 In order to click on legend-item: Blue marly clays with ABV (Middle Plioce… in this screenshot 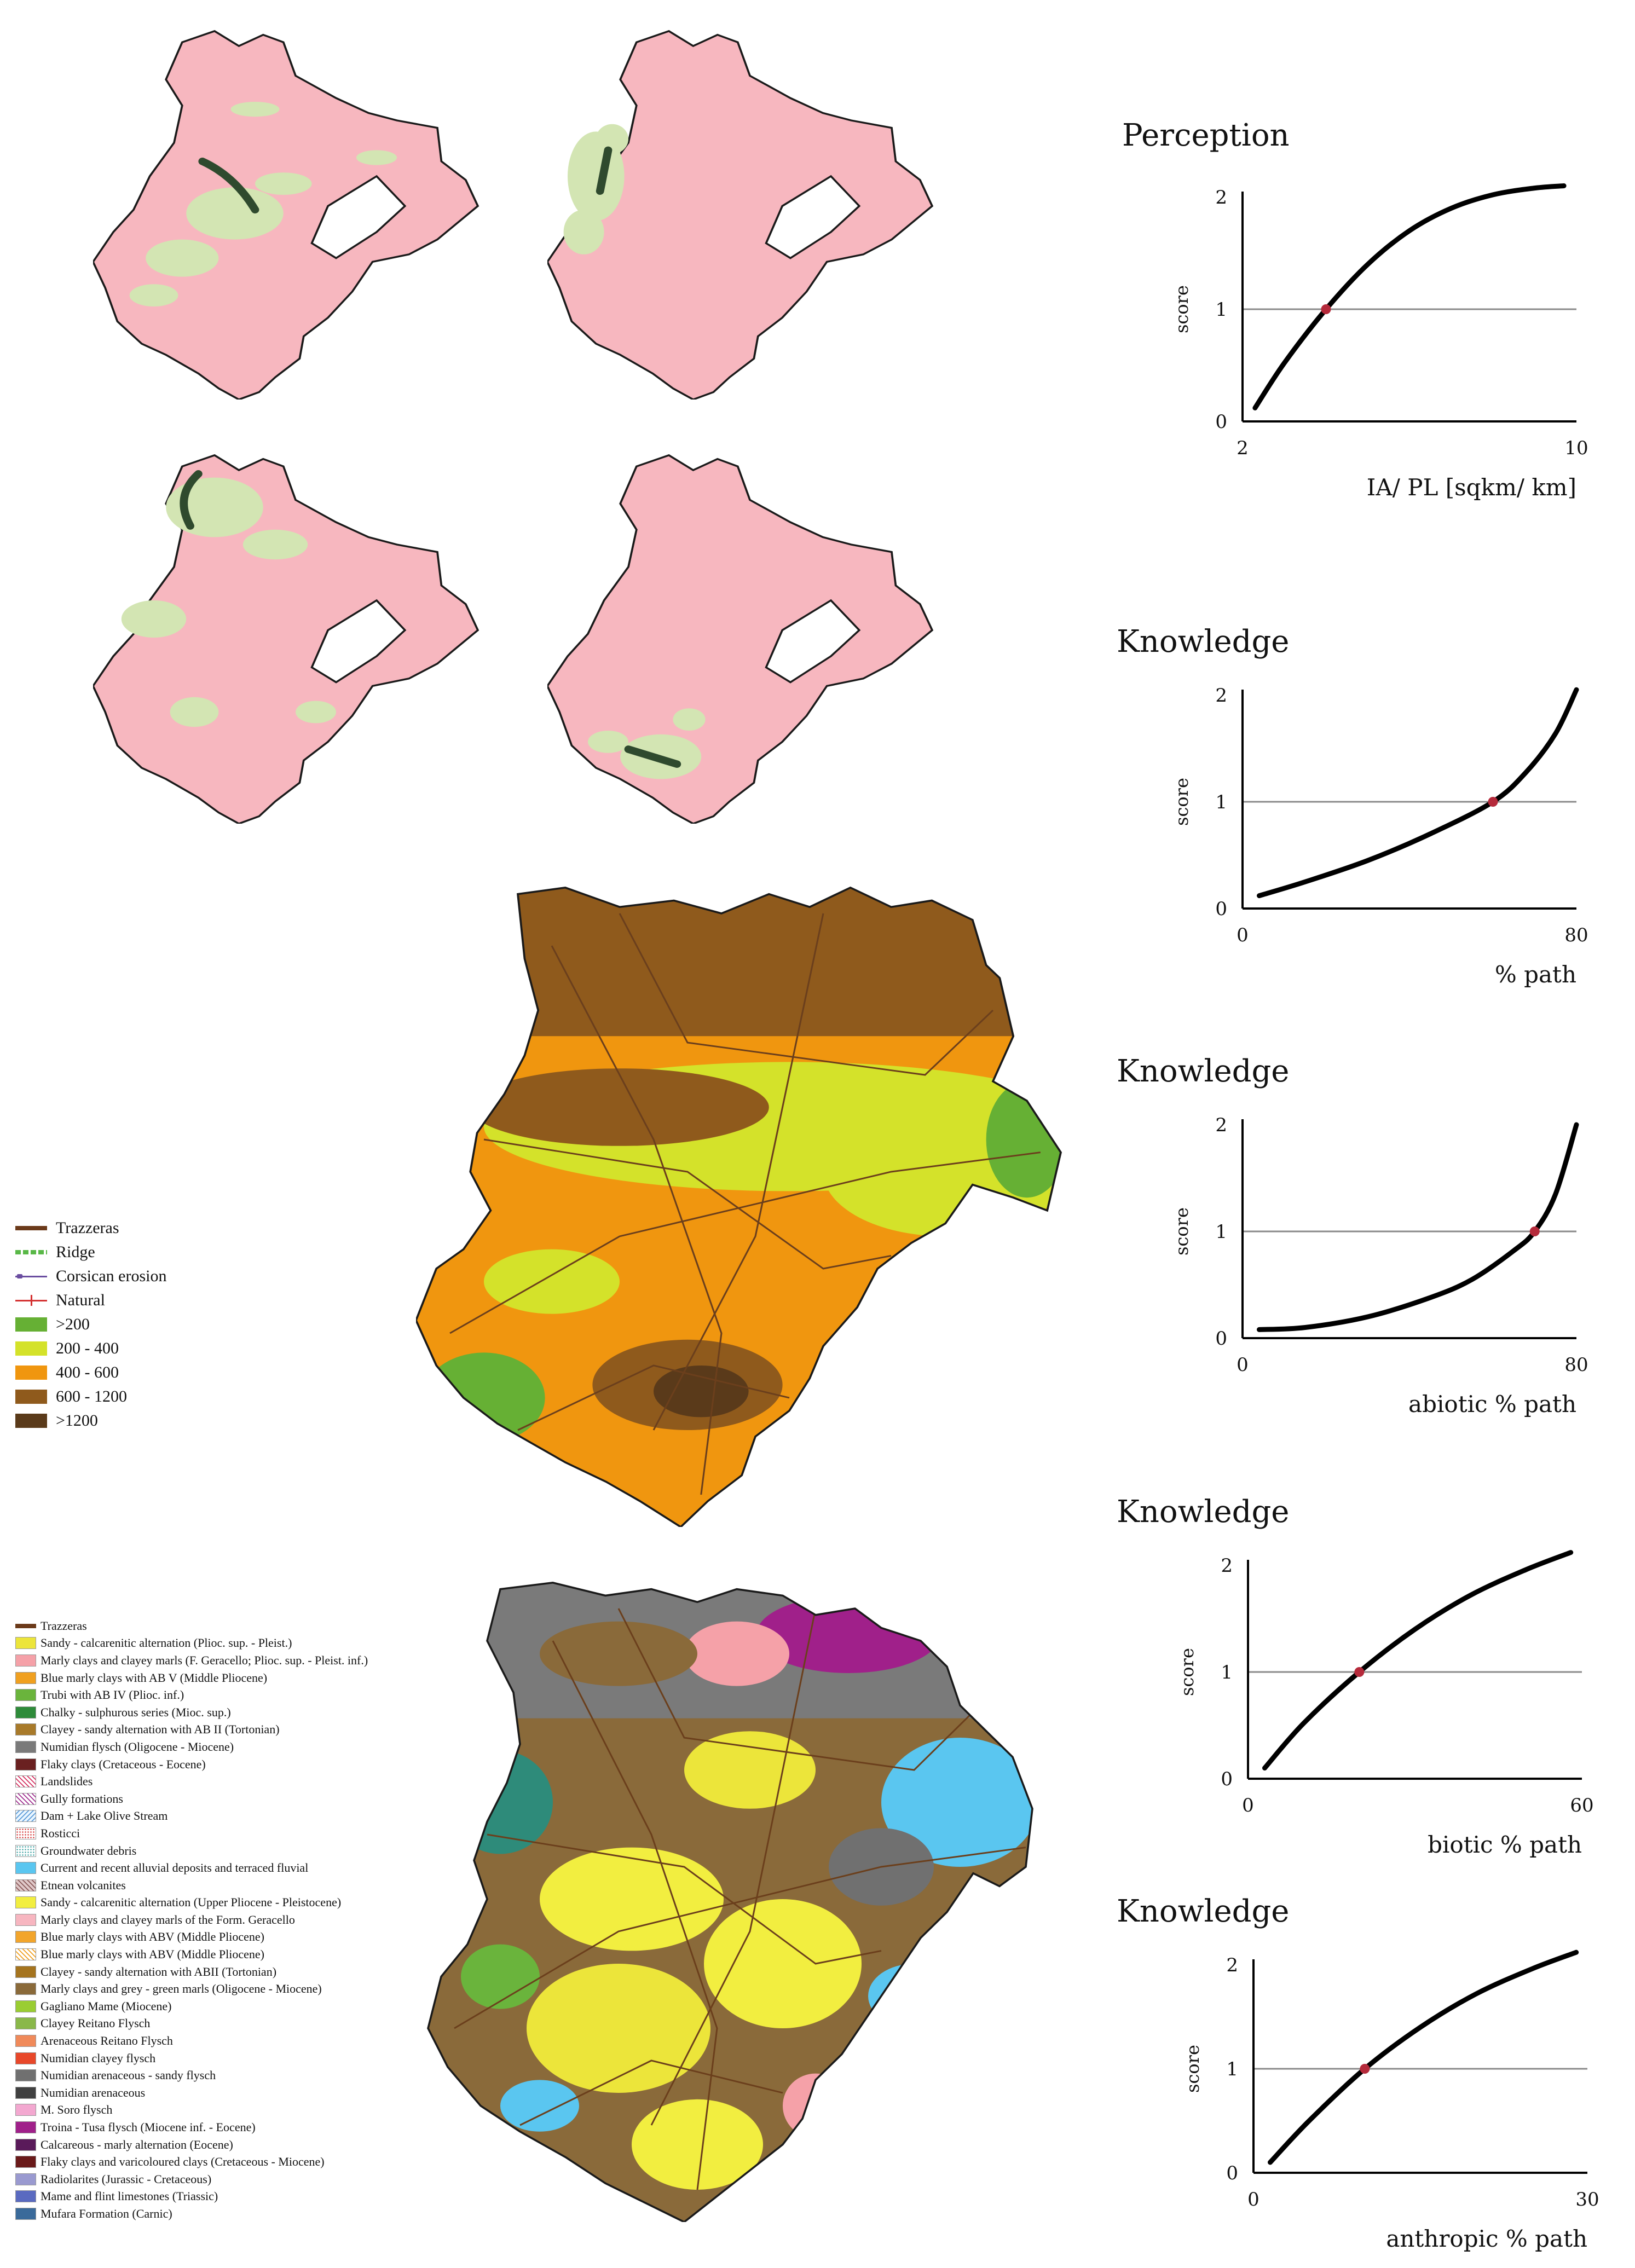, I will do `click(191, 1954)`.